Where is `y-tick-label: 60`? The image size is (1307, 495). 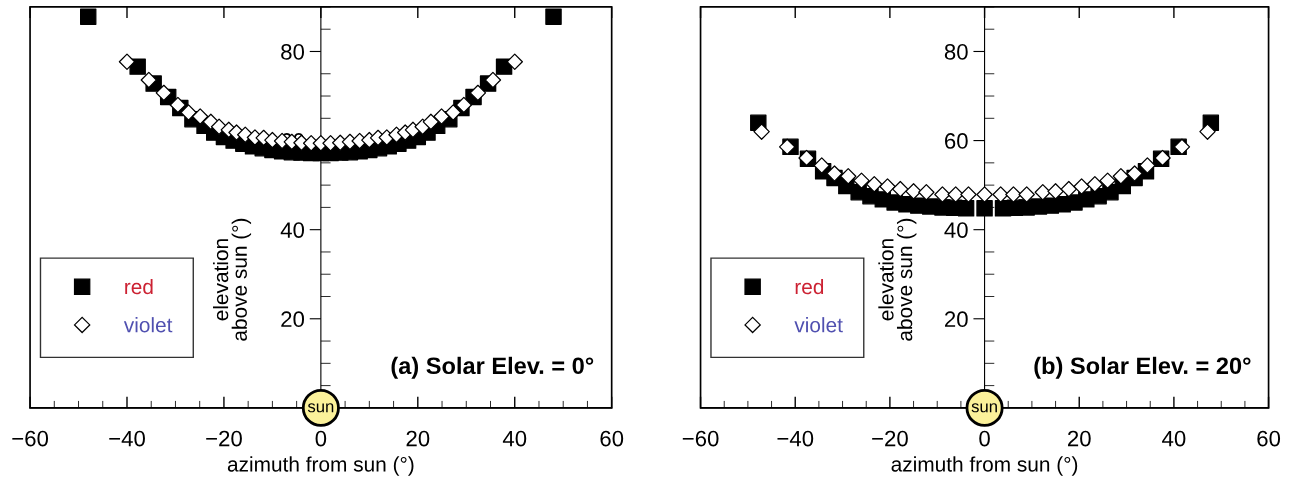
y-tick-label: 60 is located at coordinates (956, 141).